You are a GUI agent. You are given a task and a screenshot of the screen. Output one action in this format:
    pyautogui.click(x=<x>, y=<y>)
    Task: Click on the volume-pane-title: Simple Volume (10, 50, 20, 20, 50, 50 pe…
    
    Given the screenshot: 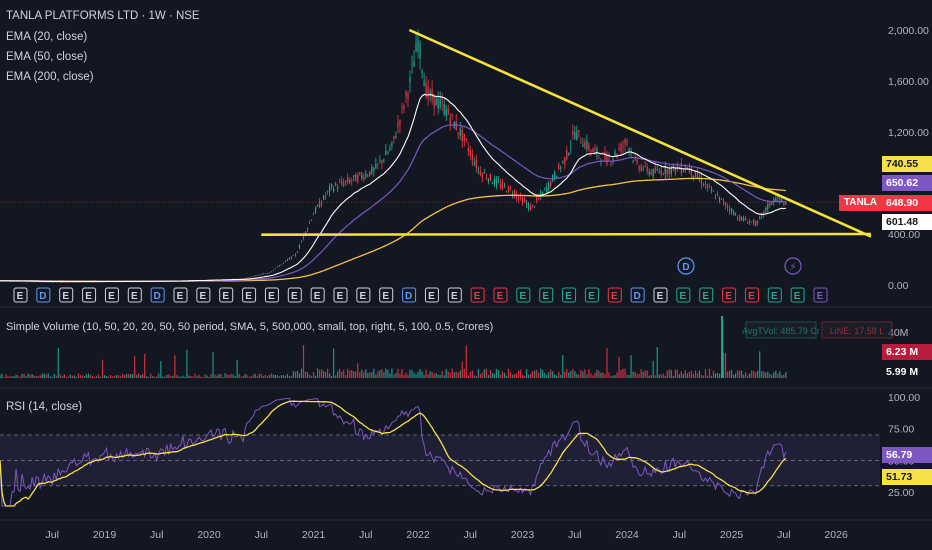 What is the action you would take?
    pyautogui.click(x=250, y=327)
    